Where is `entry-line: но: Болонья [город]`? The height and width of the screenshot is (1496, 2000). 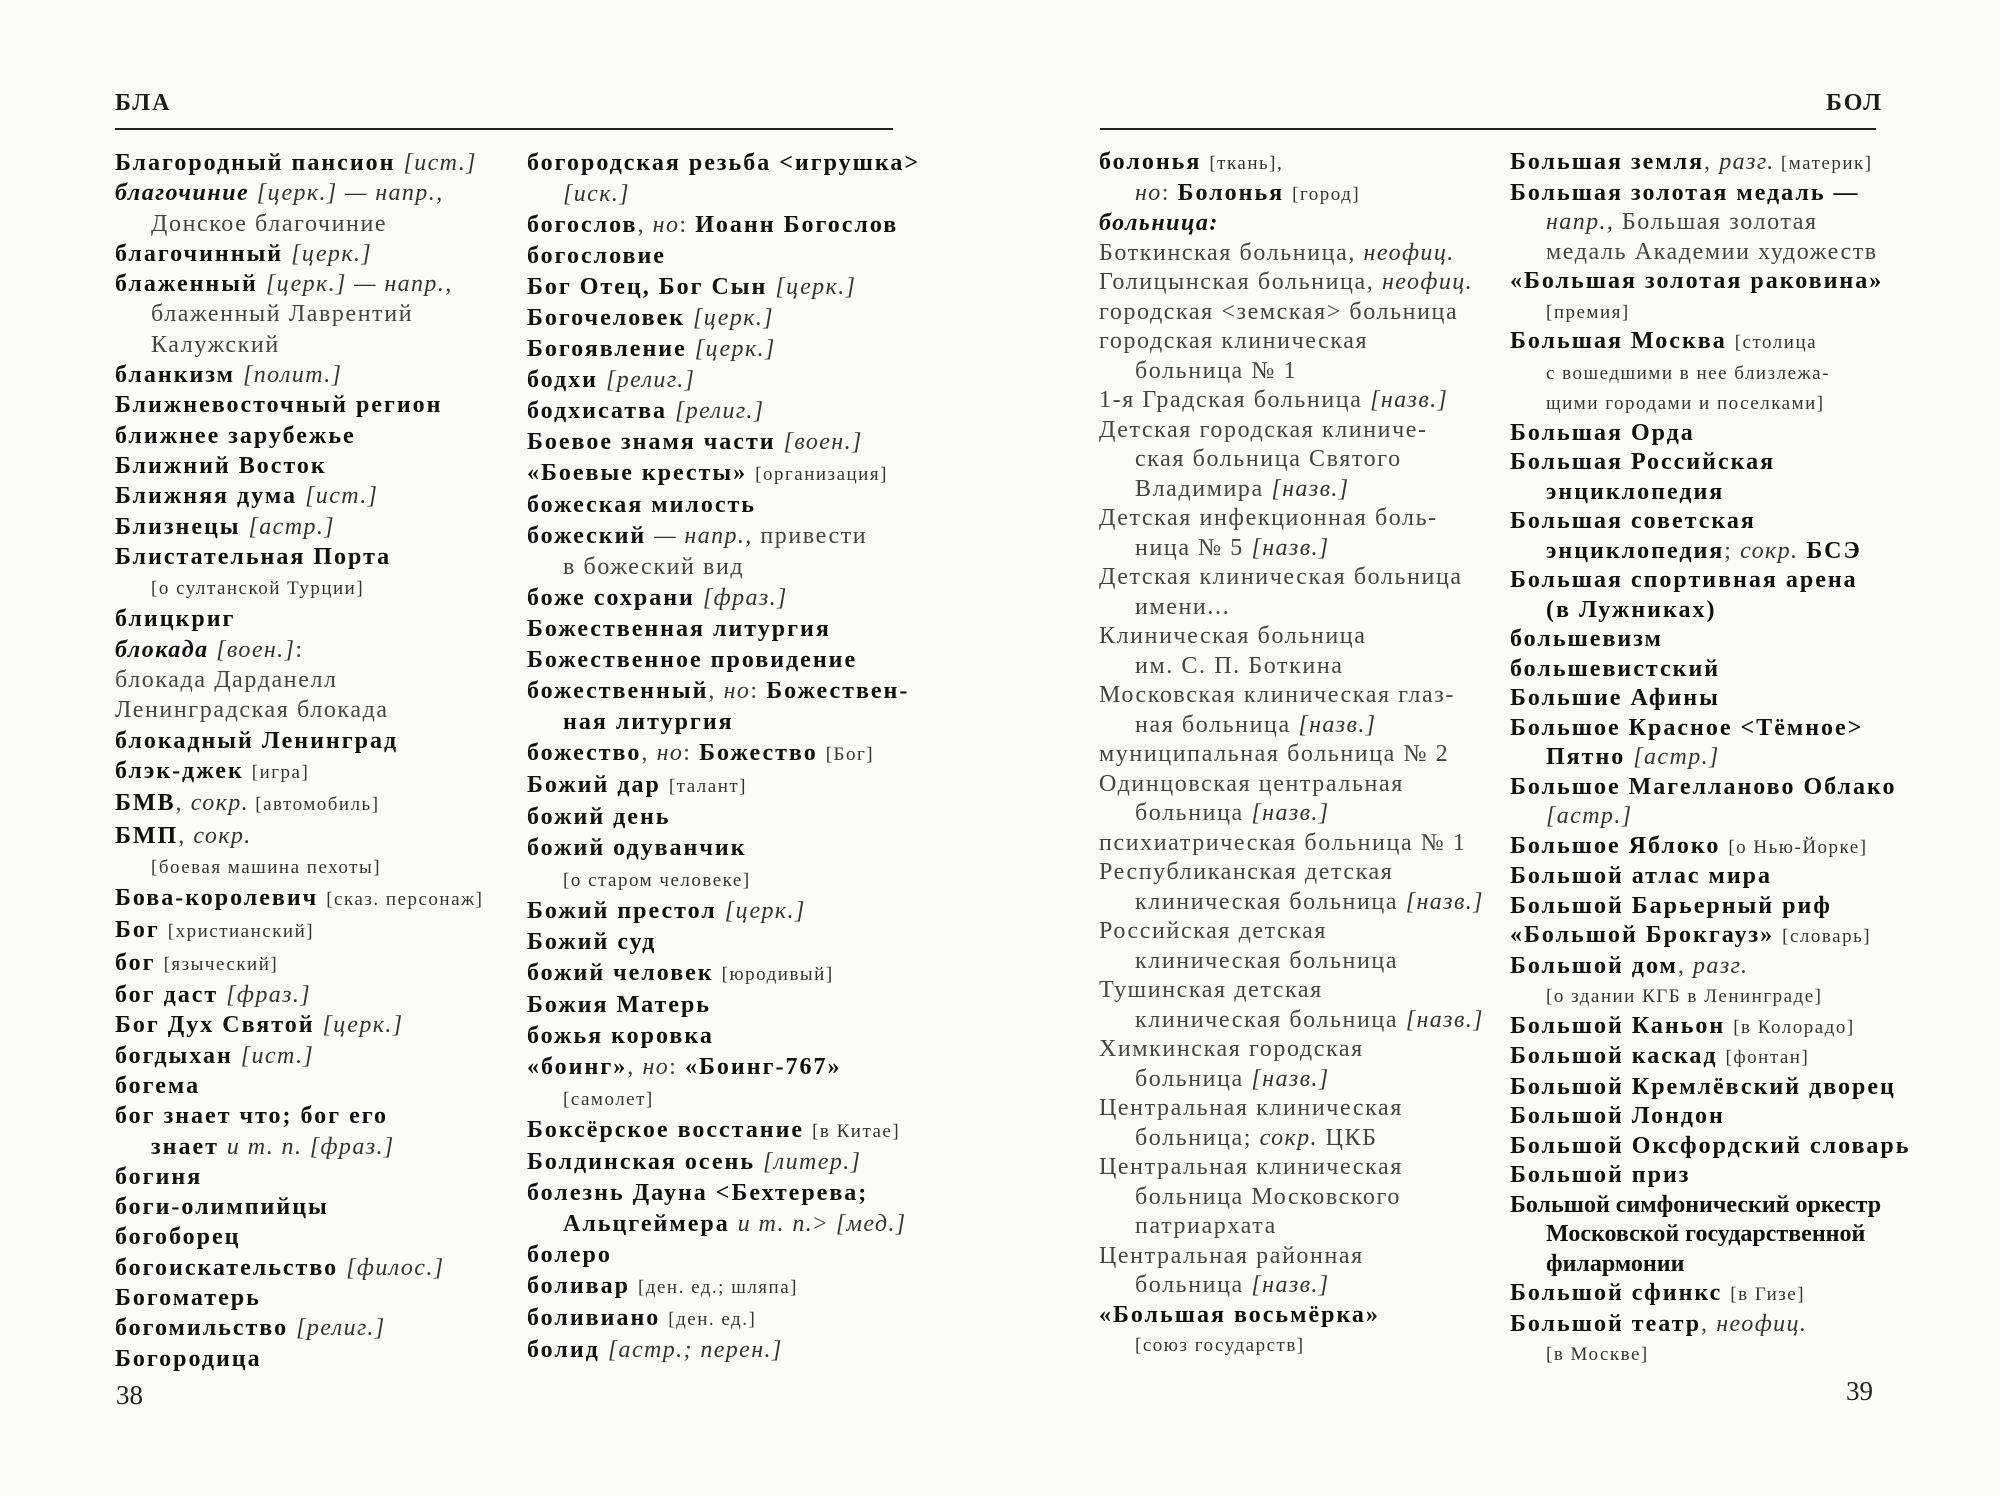 entry-line: но: Болонья [город] is located at coordinates (1291, 194).